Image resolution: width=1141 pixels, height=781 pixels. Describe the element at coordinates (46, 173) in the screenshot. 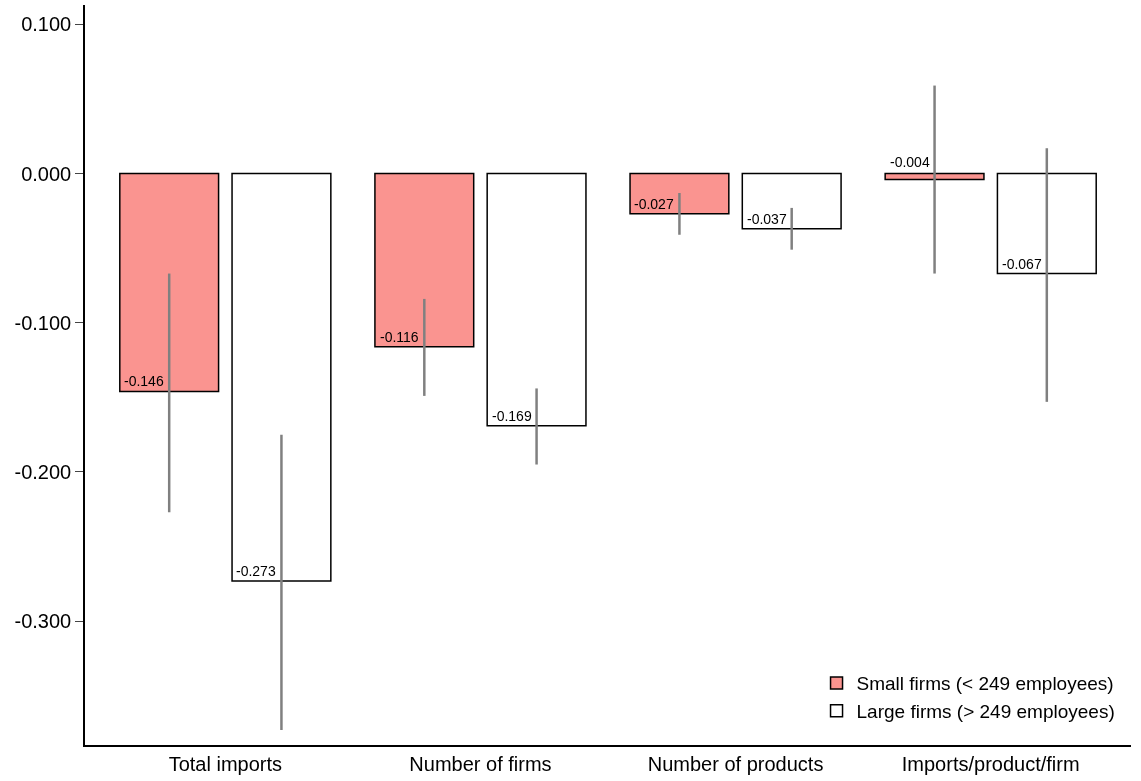

I see `y-tick-label: 0.000` at that location.